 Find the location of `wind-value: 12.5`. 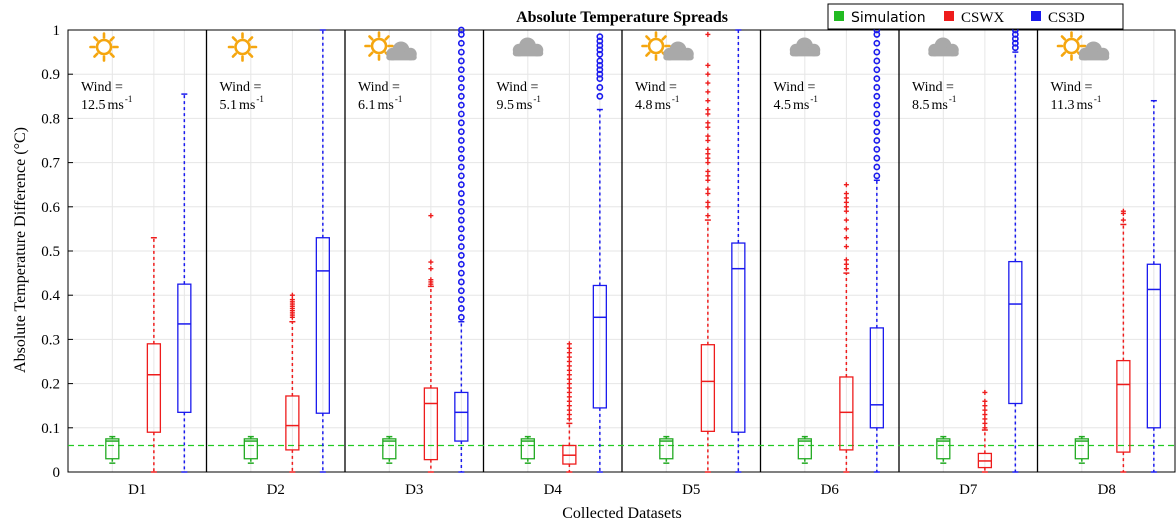

wind-value: 12.5 is located at coordinates (93, 105).